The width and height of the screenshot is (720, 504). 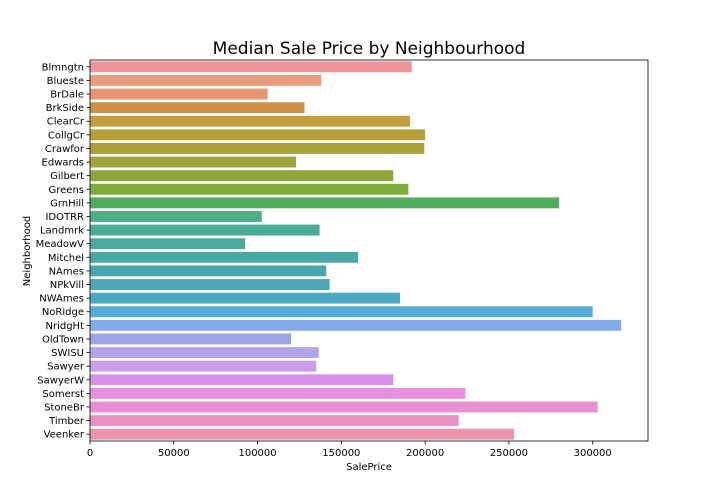 I want to click on bar-crawfor, so click(x=257, y=148).